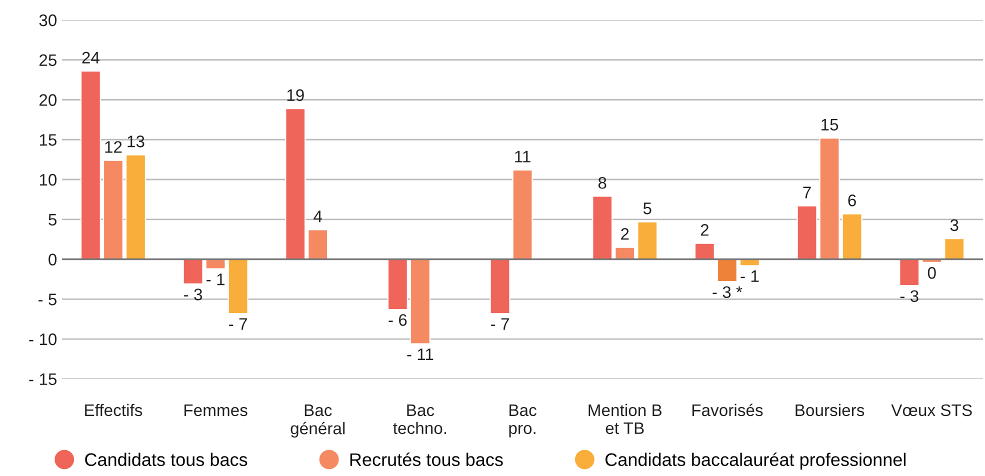 The width and height of the screenshot is (985, 476). I want to click on data-label: 12, so click(113, 147).